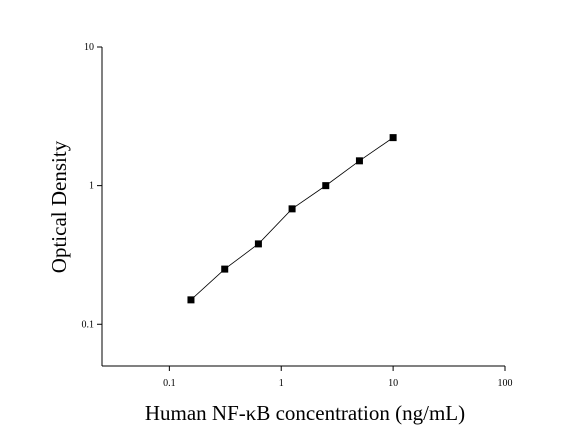 Image resolution: width=582 pixels, height=436 pixels. Describe the element at coordinates (59, 206) in the screenshot. I see `y-axis-label: Optical Density` at that location.